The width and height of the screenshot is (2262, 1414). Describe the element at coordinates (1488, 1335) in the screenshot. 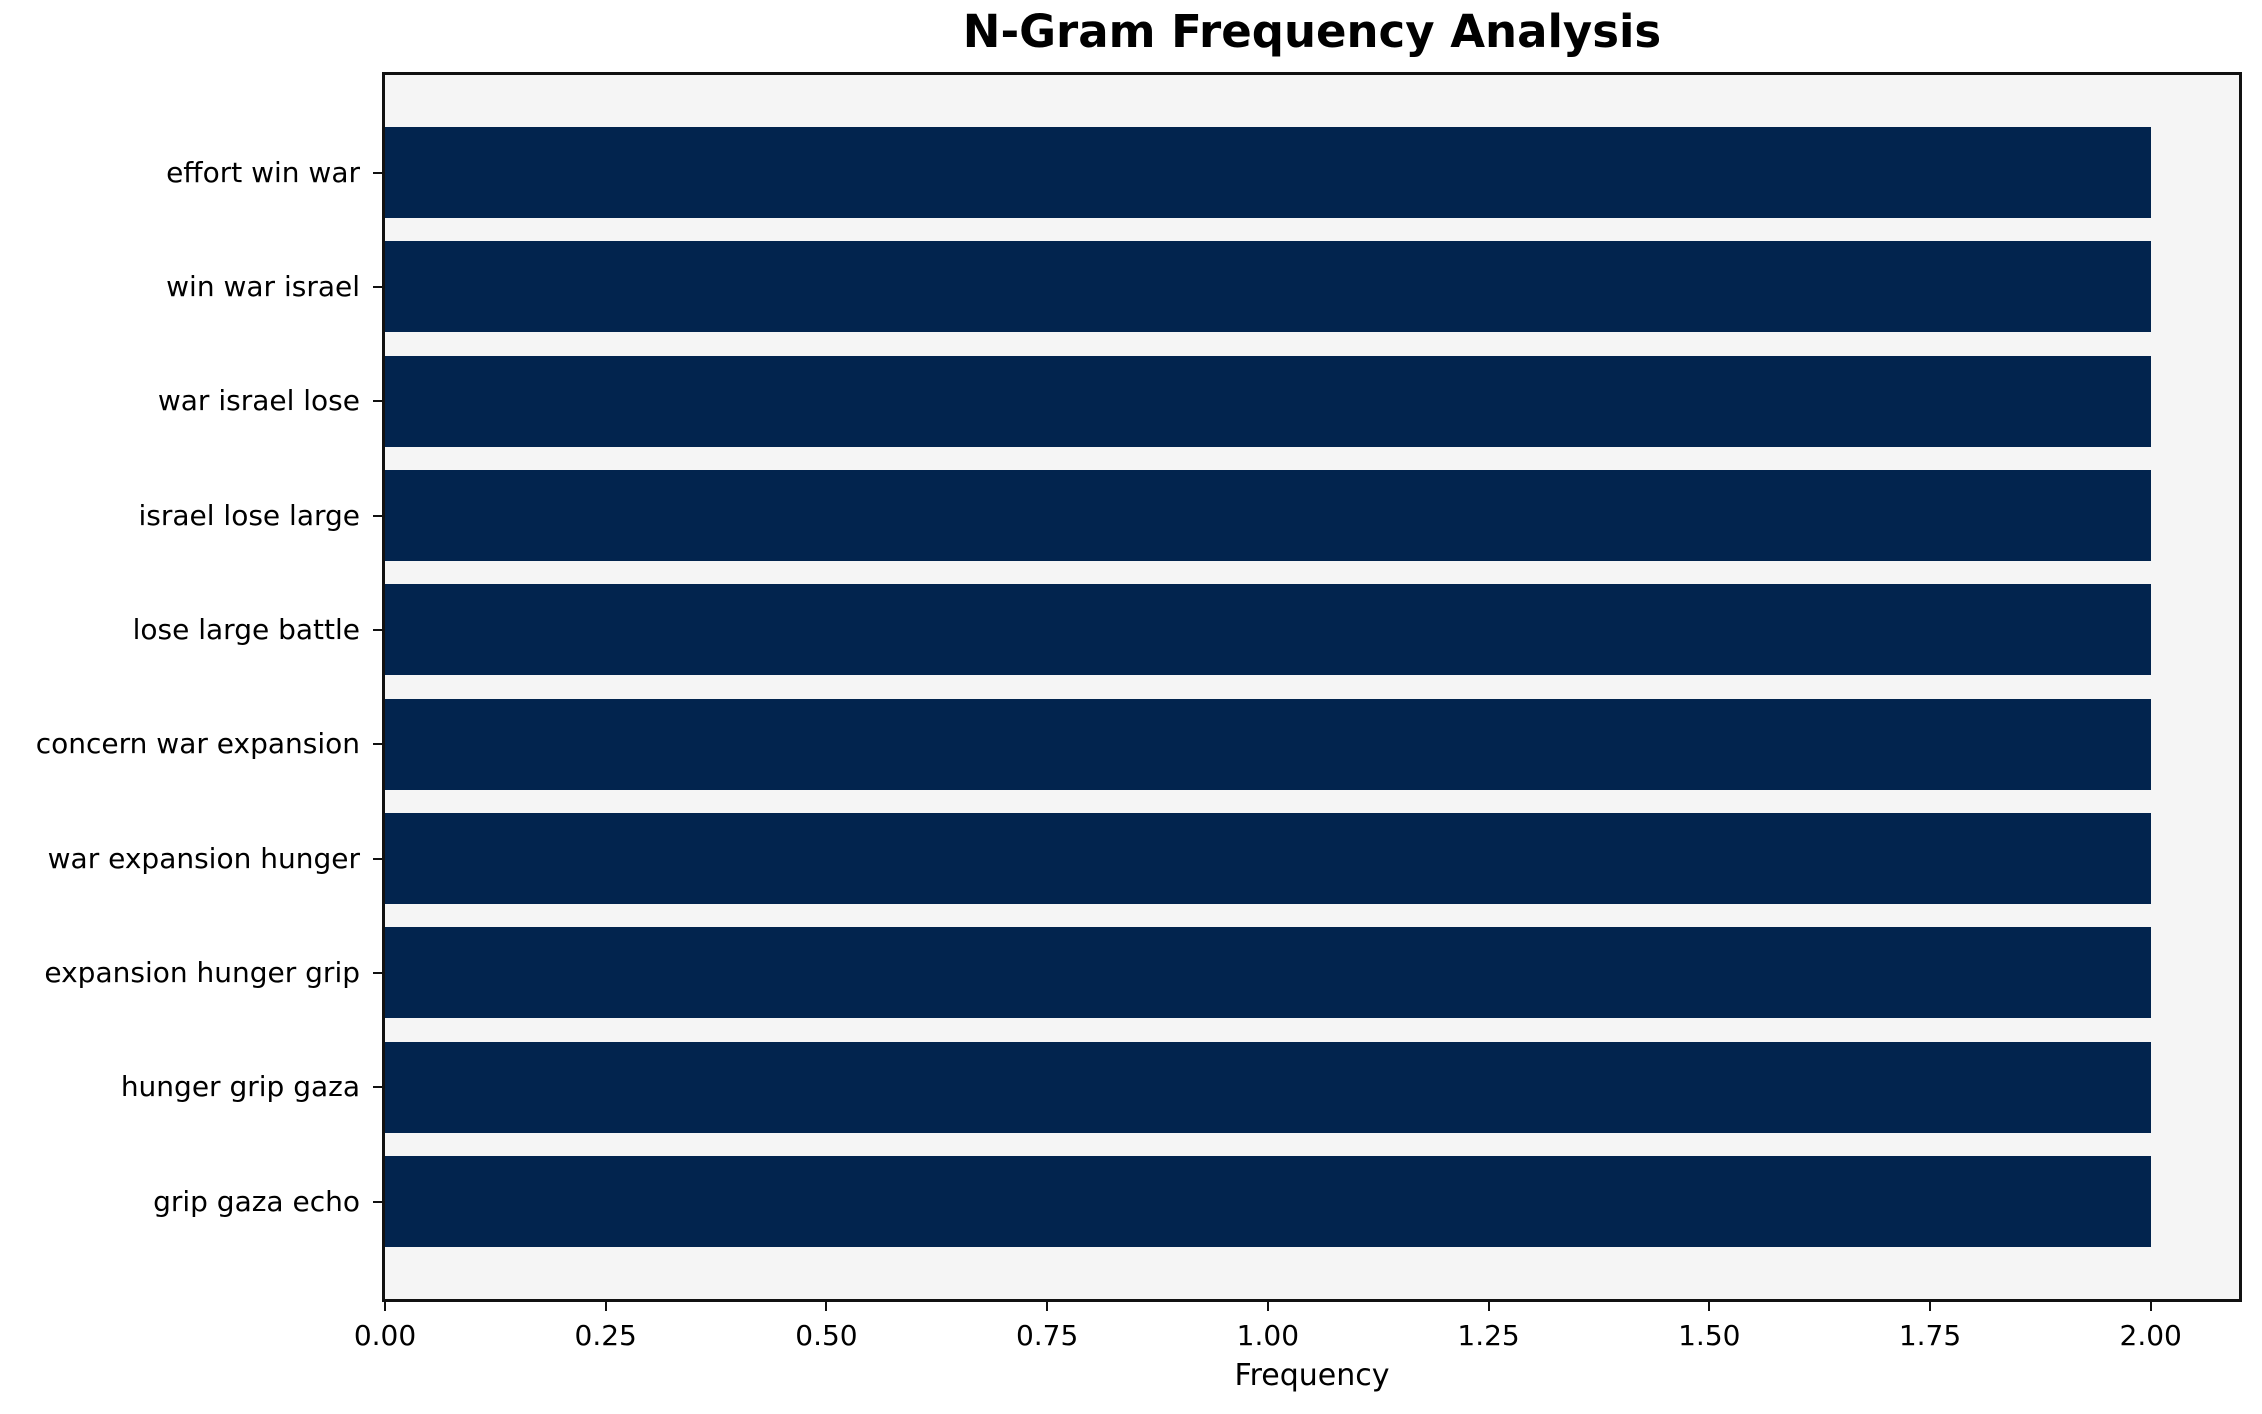

I see `x-tick-label: 1.25` at that location.